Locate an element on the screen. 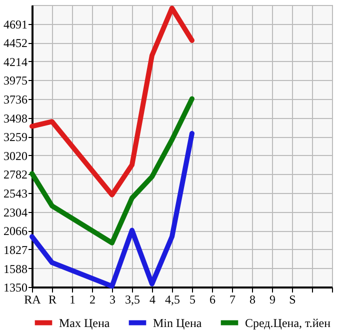  y-tick-label: 3259 is located at coordinates (16, 137).